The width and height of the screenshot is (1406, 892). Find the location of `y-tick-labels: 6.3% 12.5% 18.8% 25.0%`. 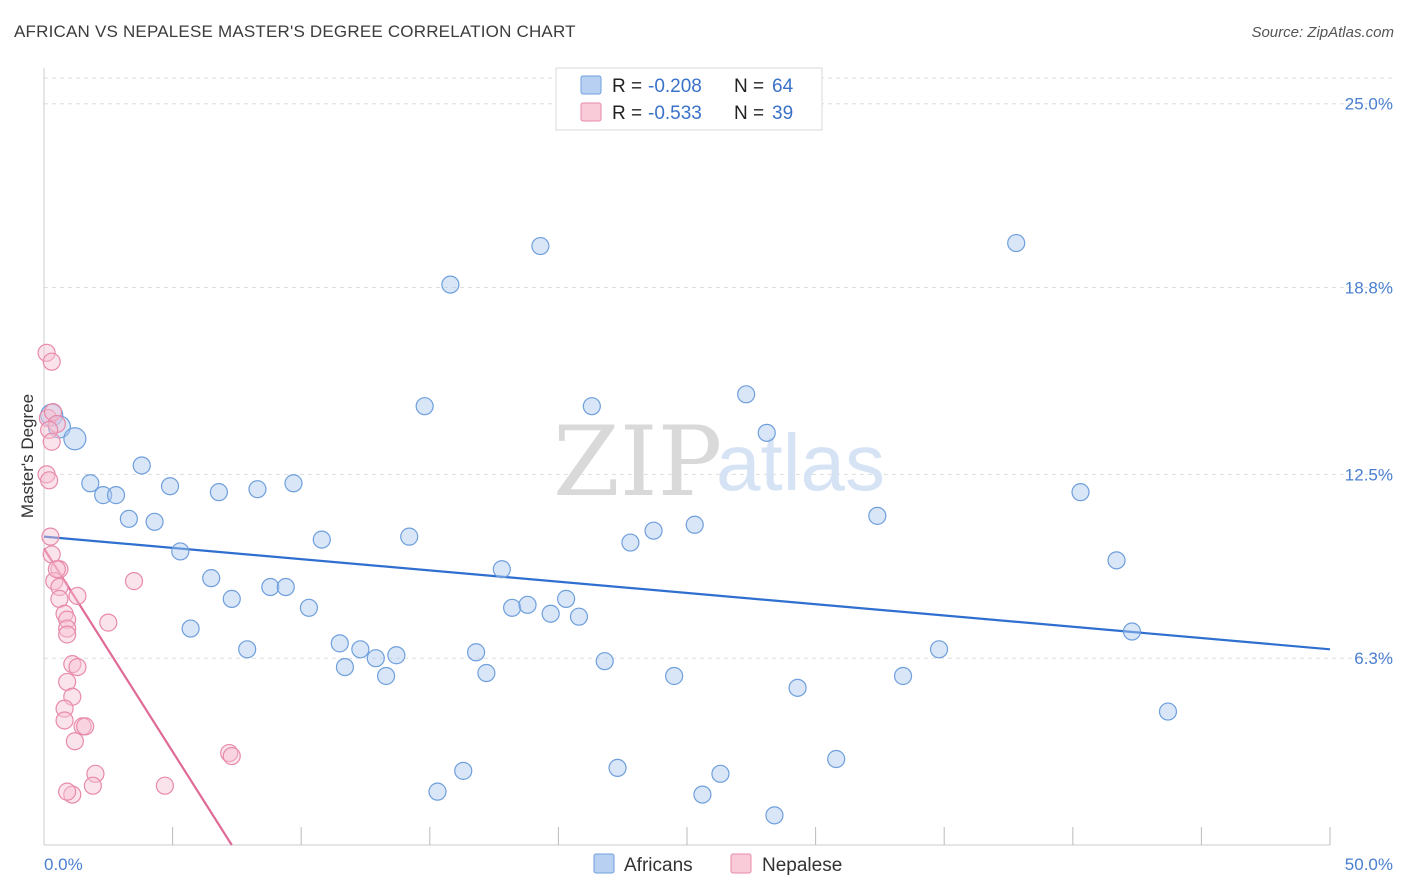

y-tick-labels: 6.3% 12.5% 18.8% 25.0% is located at coordinates (1369, 381).